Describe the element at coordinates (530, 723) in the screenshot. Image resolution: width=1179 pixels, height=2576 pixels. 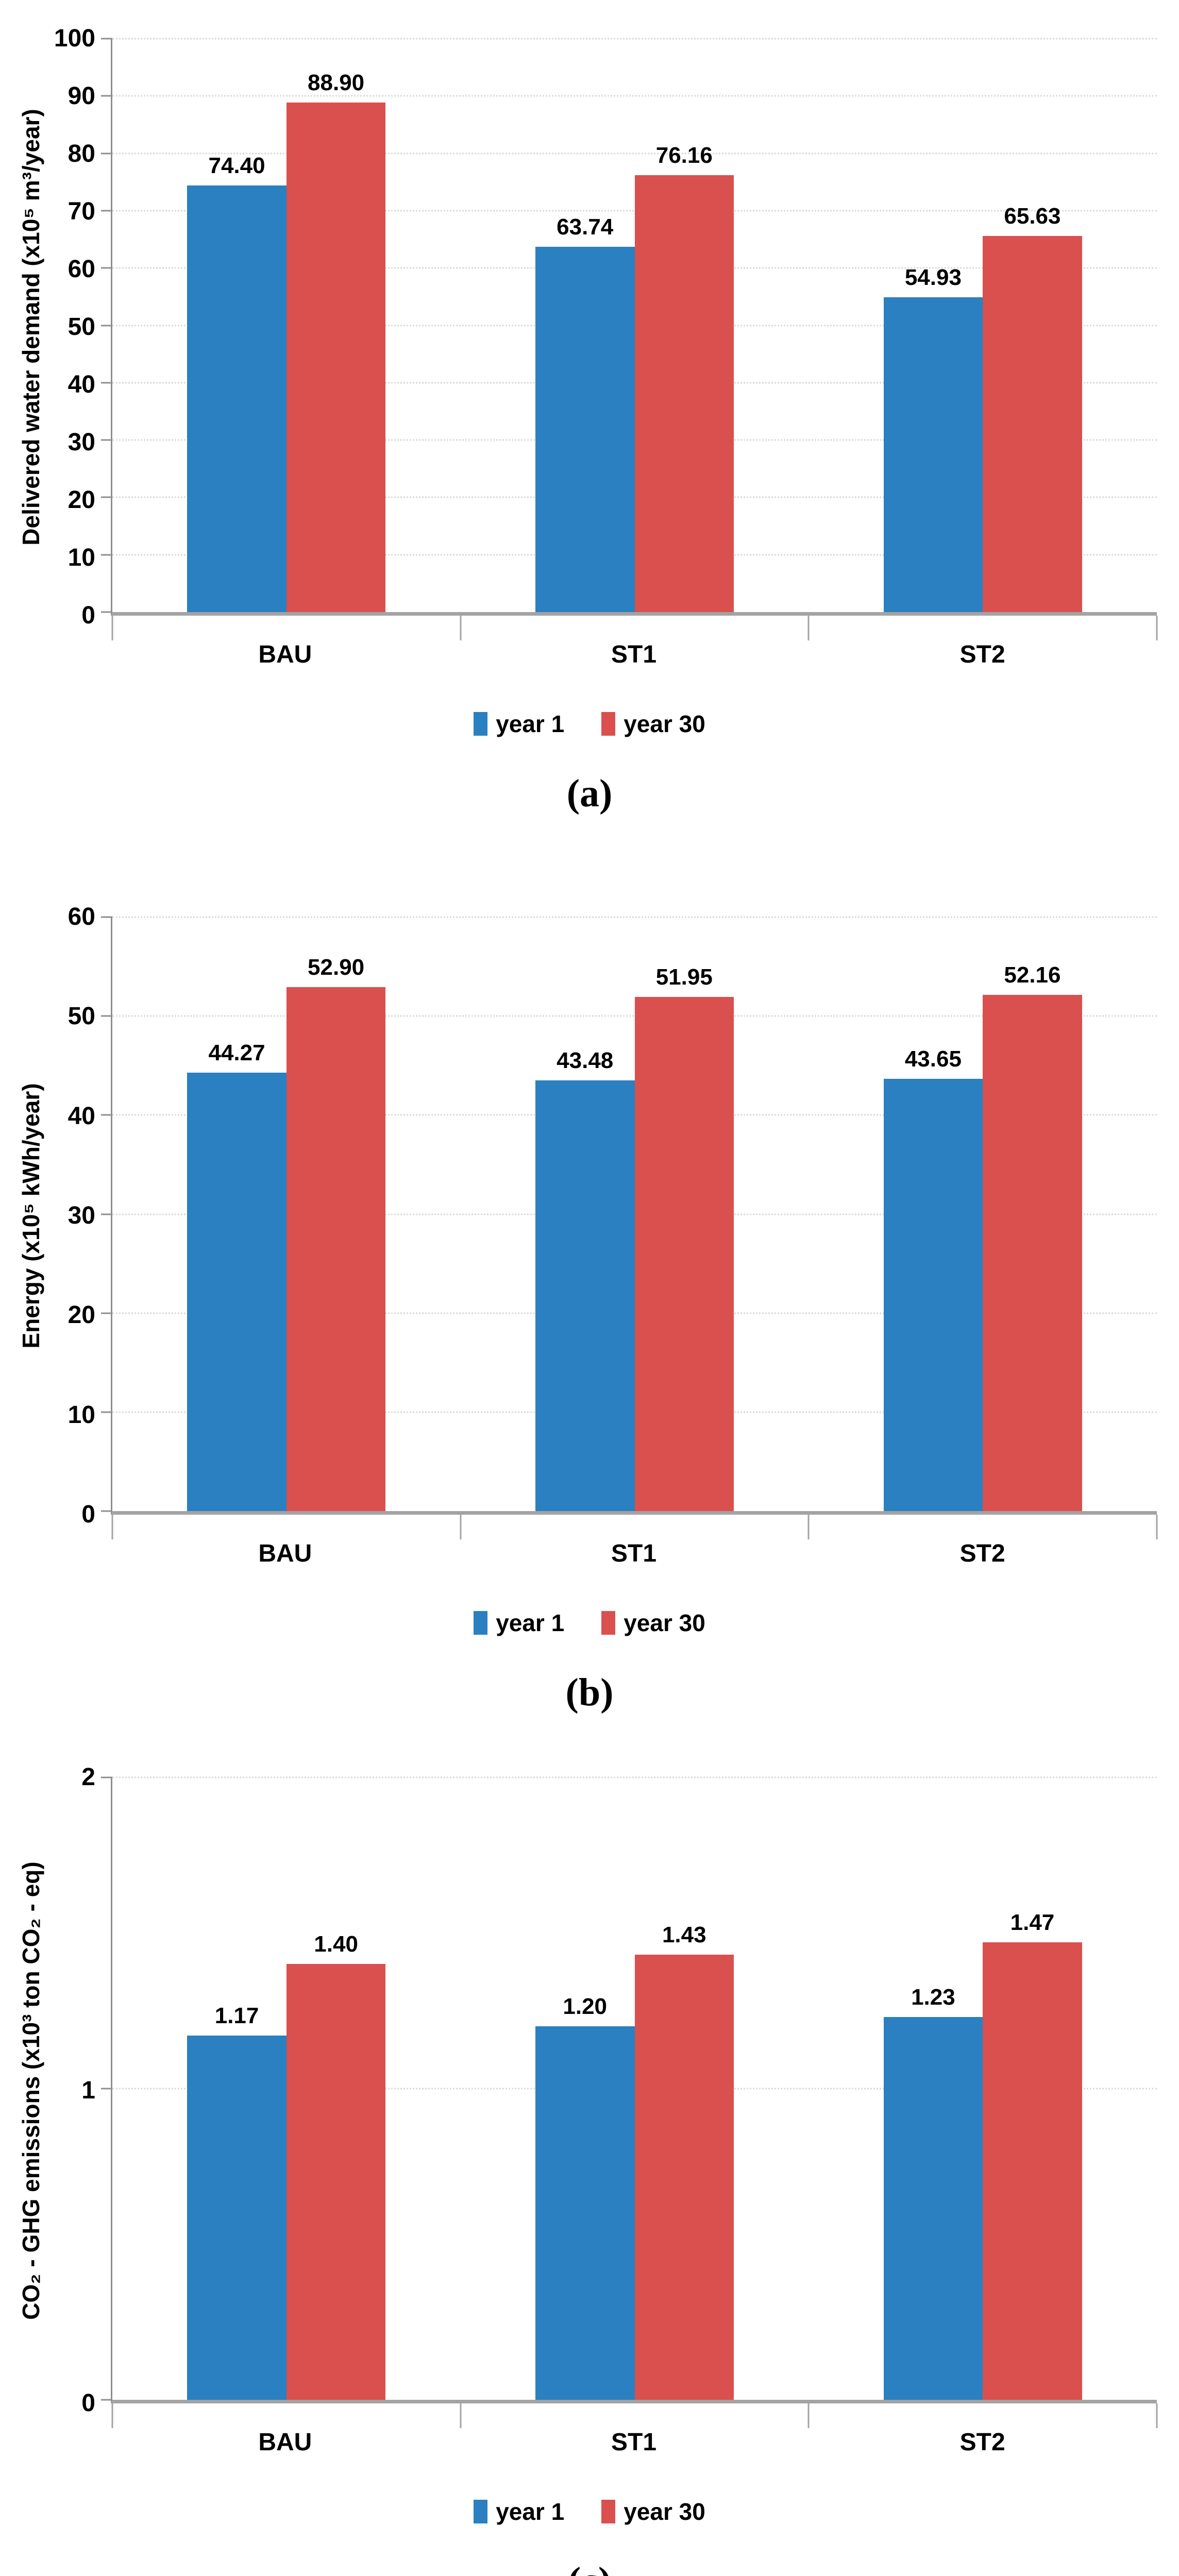
I see `legend-label: year 1` at that location.